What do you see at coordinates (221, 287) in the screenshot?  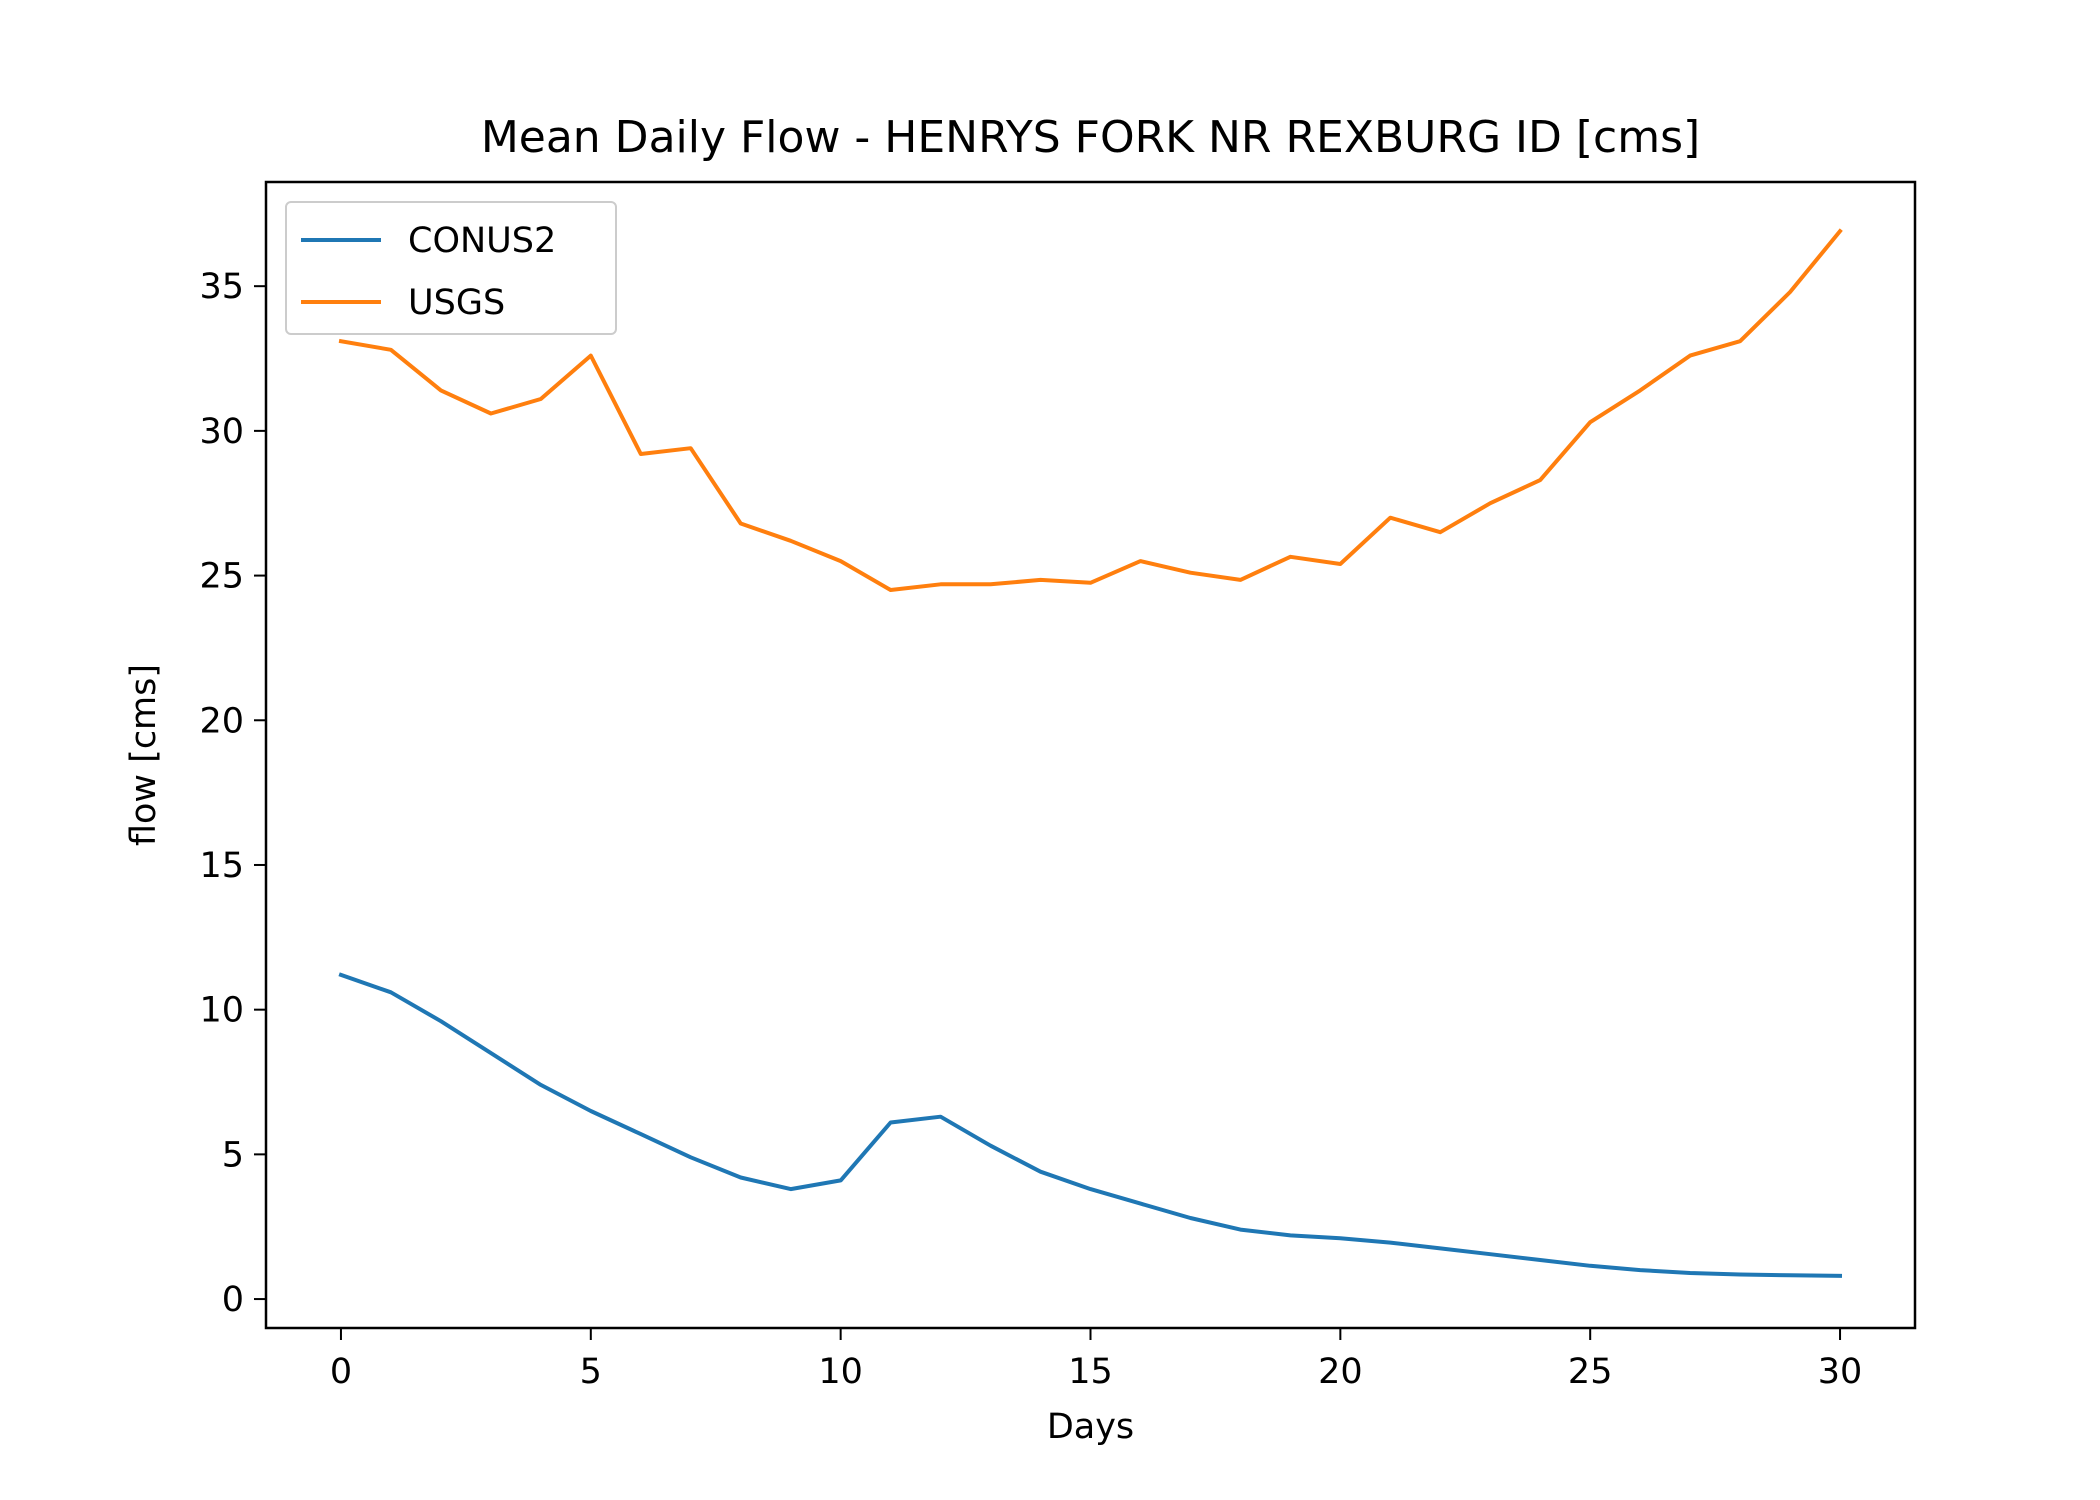 I see `y-tick-label: 35` at bounding box center [221, 287].